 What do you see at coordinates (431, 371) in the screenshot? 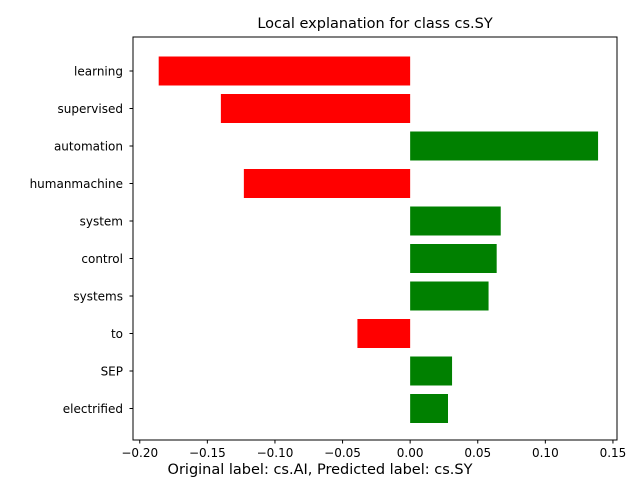
I see `bar-SEP` at bounding box center [431, 371].